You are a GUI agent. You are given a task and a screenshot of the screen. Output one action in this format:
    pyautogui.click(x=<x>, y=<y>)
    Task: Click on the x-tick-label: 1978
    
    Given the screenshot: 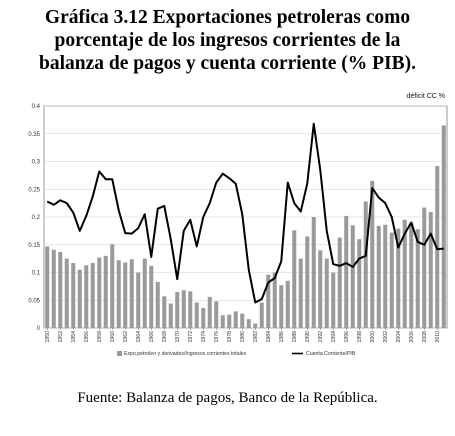 What is the action you would take?
    pyautogui.click(x=230, y=337)
    